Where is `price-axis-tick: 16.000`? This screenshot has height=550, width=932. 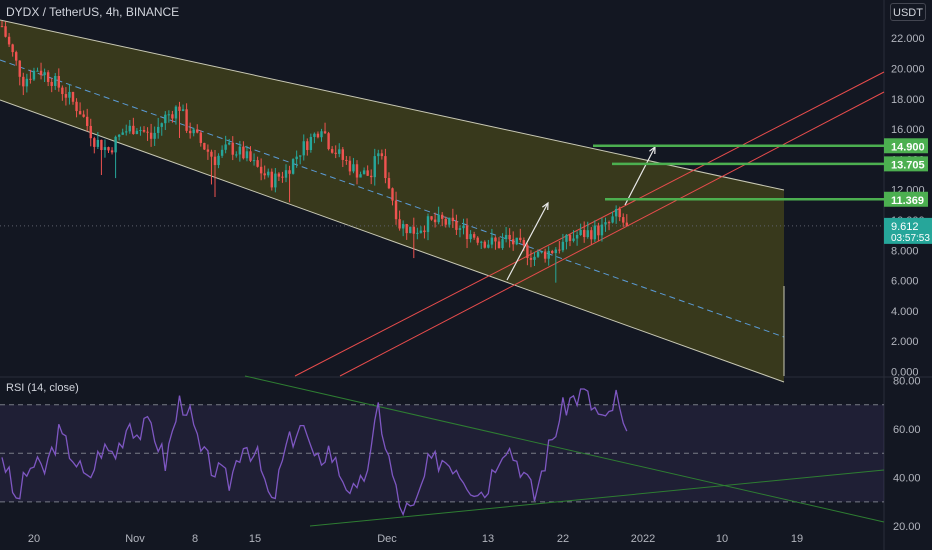 price-axis-tick: 16.000 is located at coordinates (908, 130).